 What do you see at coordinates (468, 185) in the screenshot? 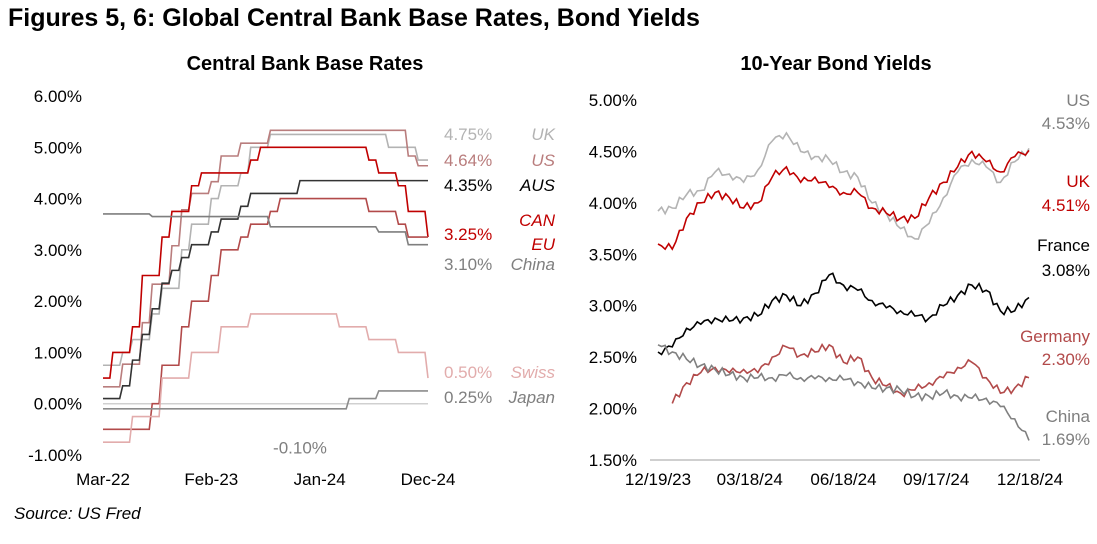
I see `end-value-label: 4.35%` at bounding box center [468, 185].